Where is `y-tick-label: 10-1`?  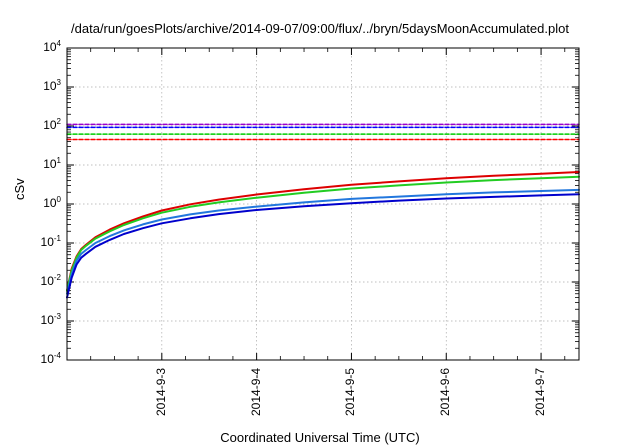
y-tick-label: 10-1 is located at coordinates (41, 241).